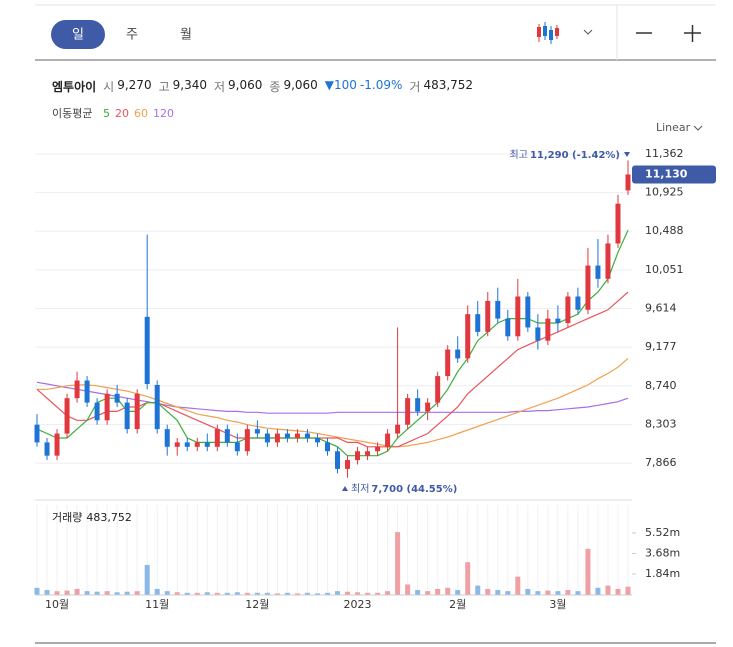  What do you see at coordinates (57, 604) in the screenshot?
I see `x-tick-label: 10월` at bounding box center [57, 604].